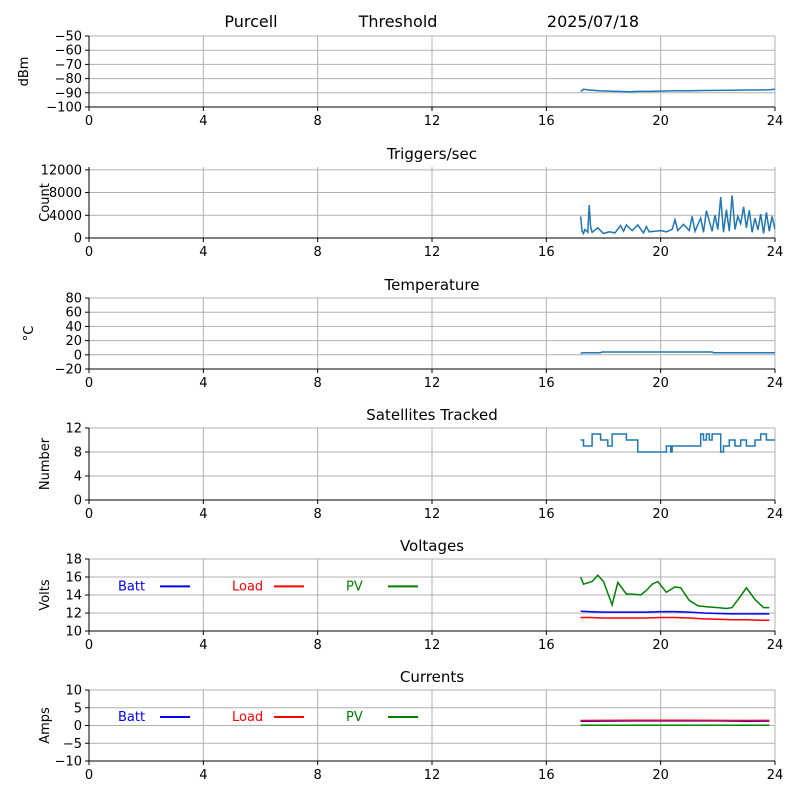 The height and width of the screenshot is (800, 800). I want to click on header-date: 2025/07/18, so click(593, 21).